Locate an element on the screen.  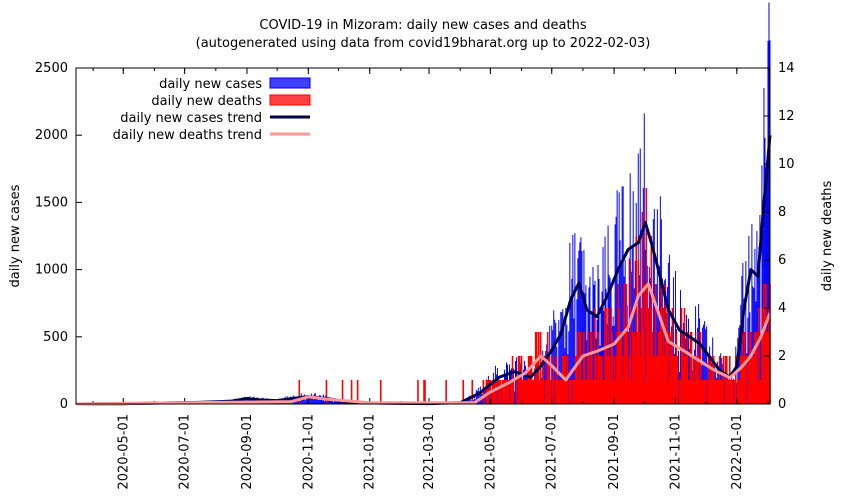
y-tick-label: 500 is located at coordinates (55, 337).